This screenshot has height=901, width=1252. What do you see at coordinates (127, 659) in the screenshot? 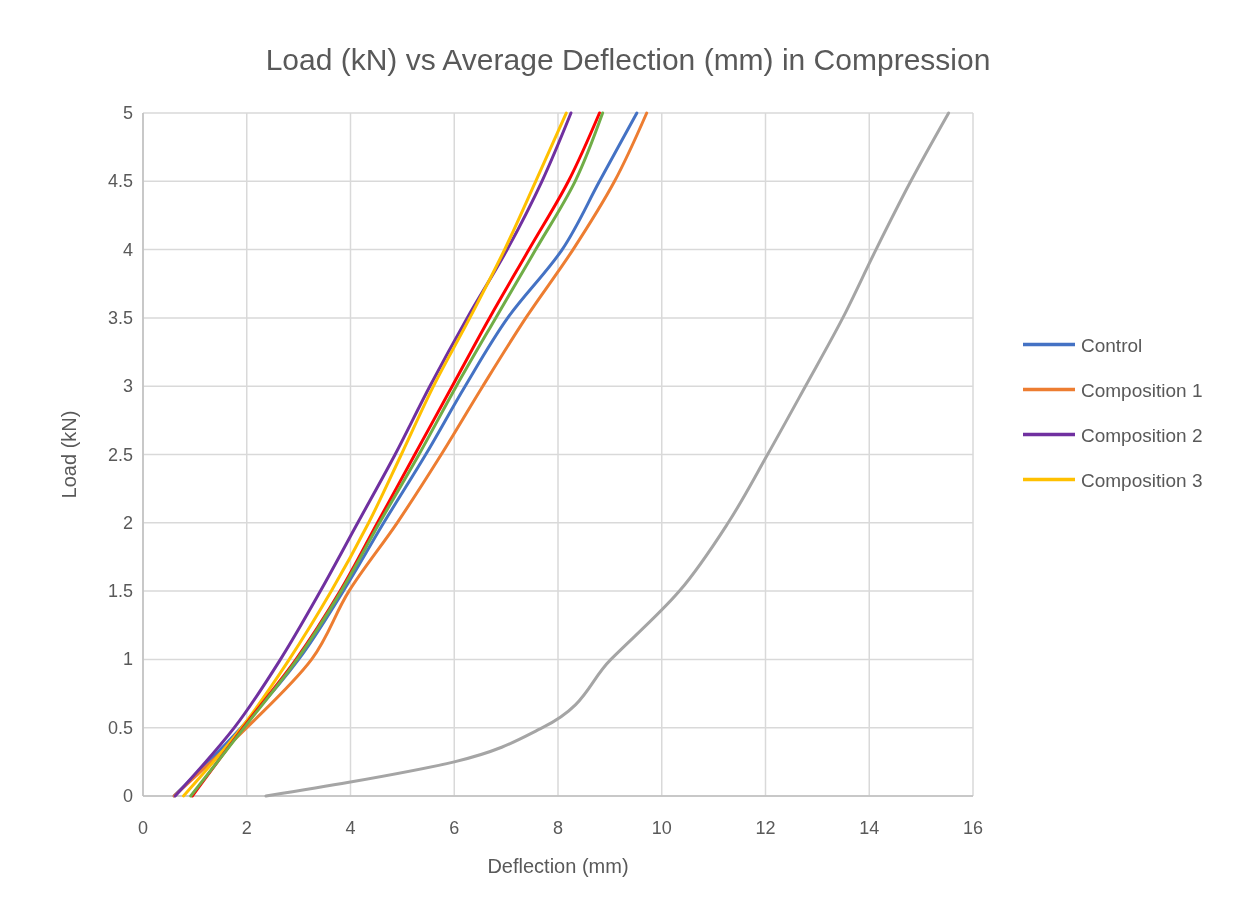
I see `y-tick-label: 1` at bounding box center [127, 659].